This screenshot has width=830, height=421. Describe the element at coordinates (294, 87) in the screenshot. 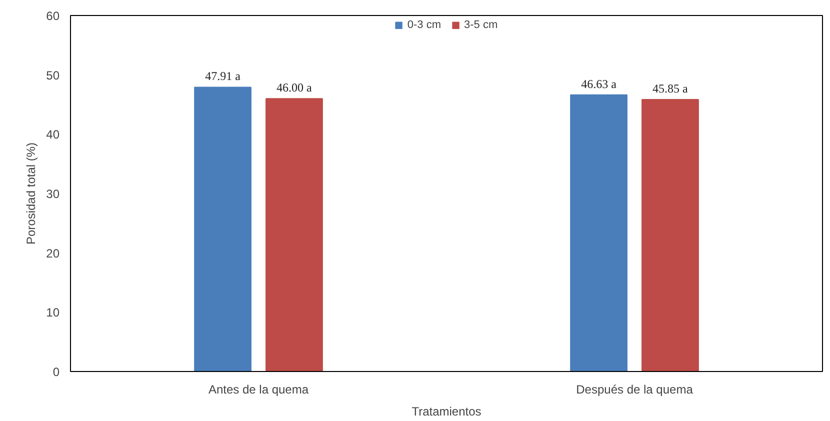

I see `data-label: 46.00 a` at that location.